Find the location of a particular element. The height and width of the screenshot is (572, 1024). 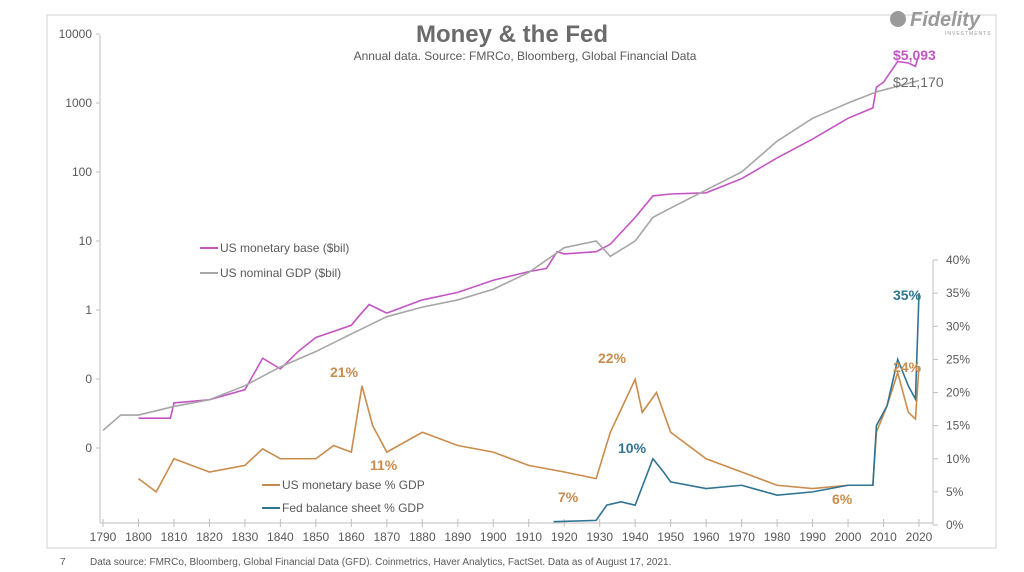

y-right-tick-label: 20% is located at coordinates (958, 393).